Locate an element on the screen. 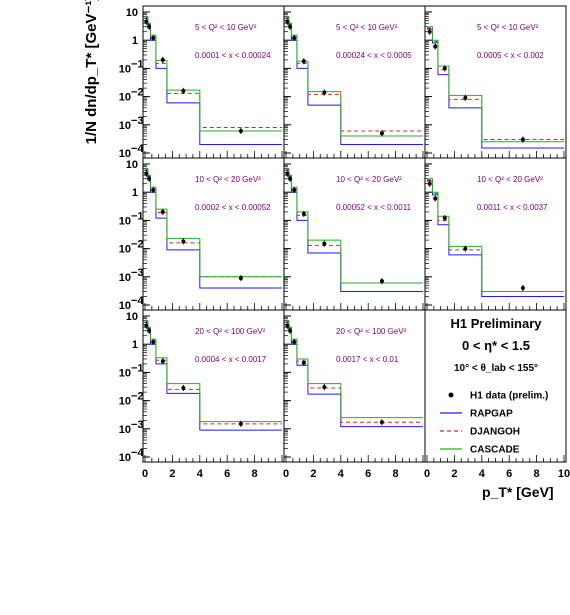  panel-1: 5 < Q² < 10 GeV² 0.0001 < x < 0.00024 is located at coordinates (213, 82).